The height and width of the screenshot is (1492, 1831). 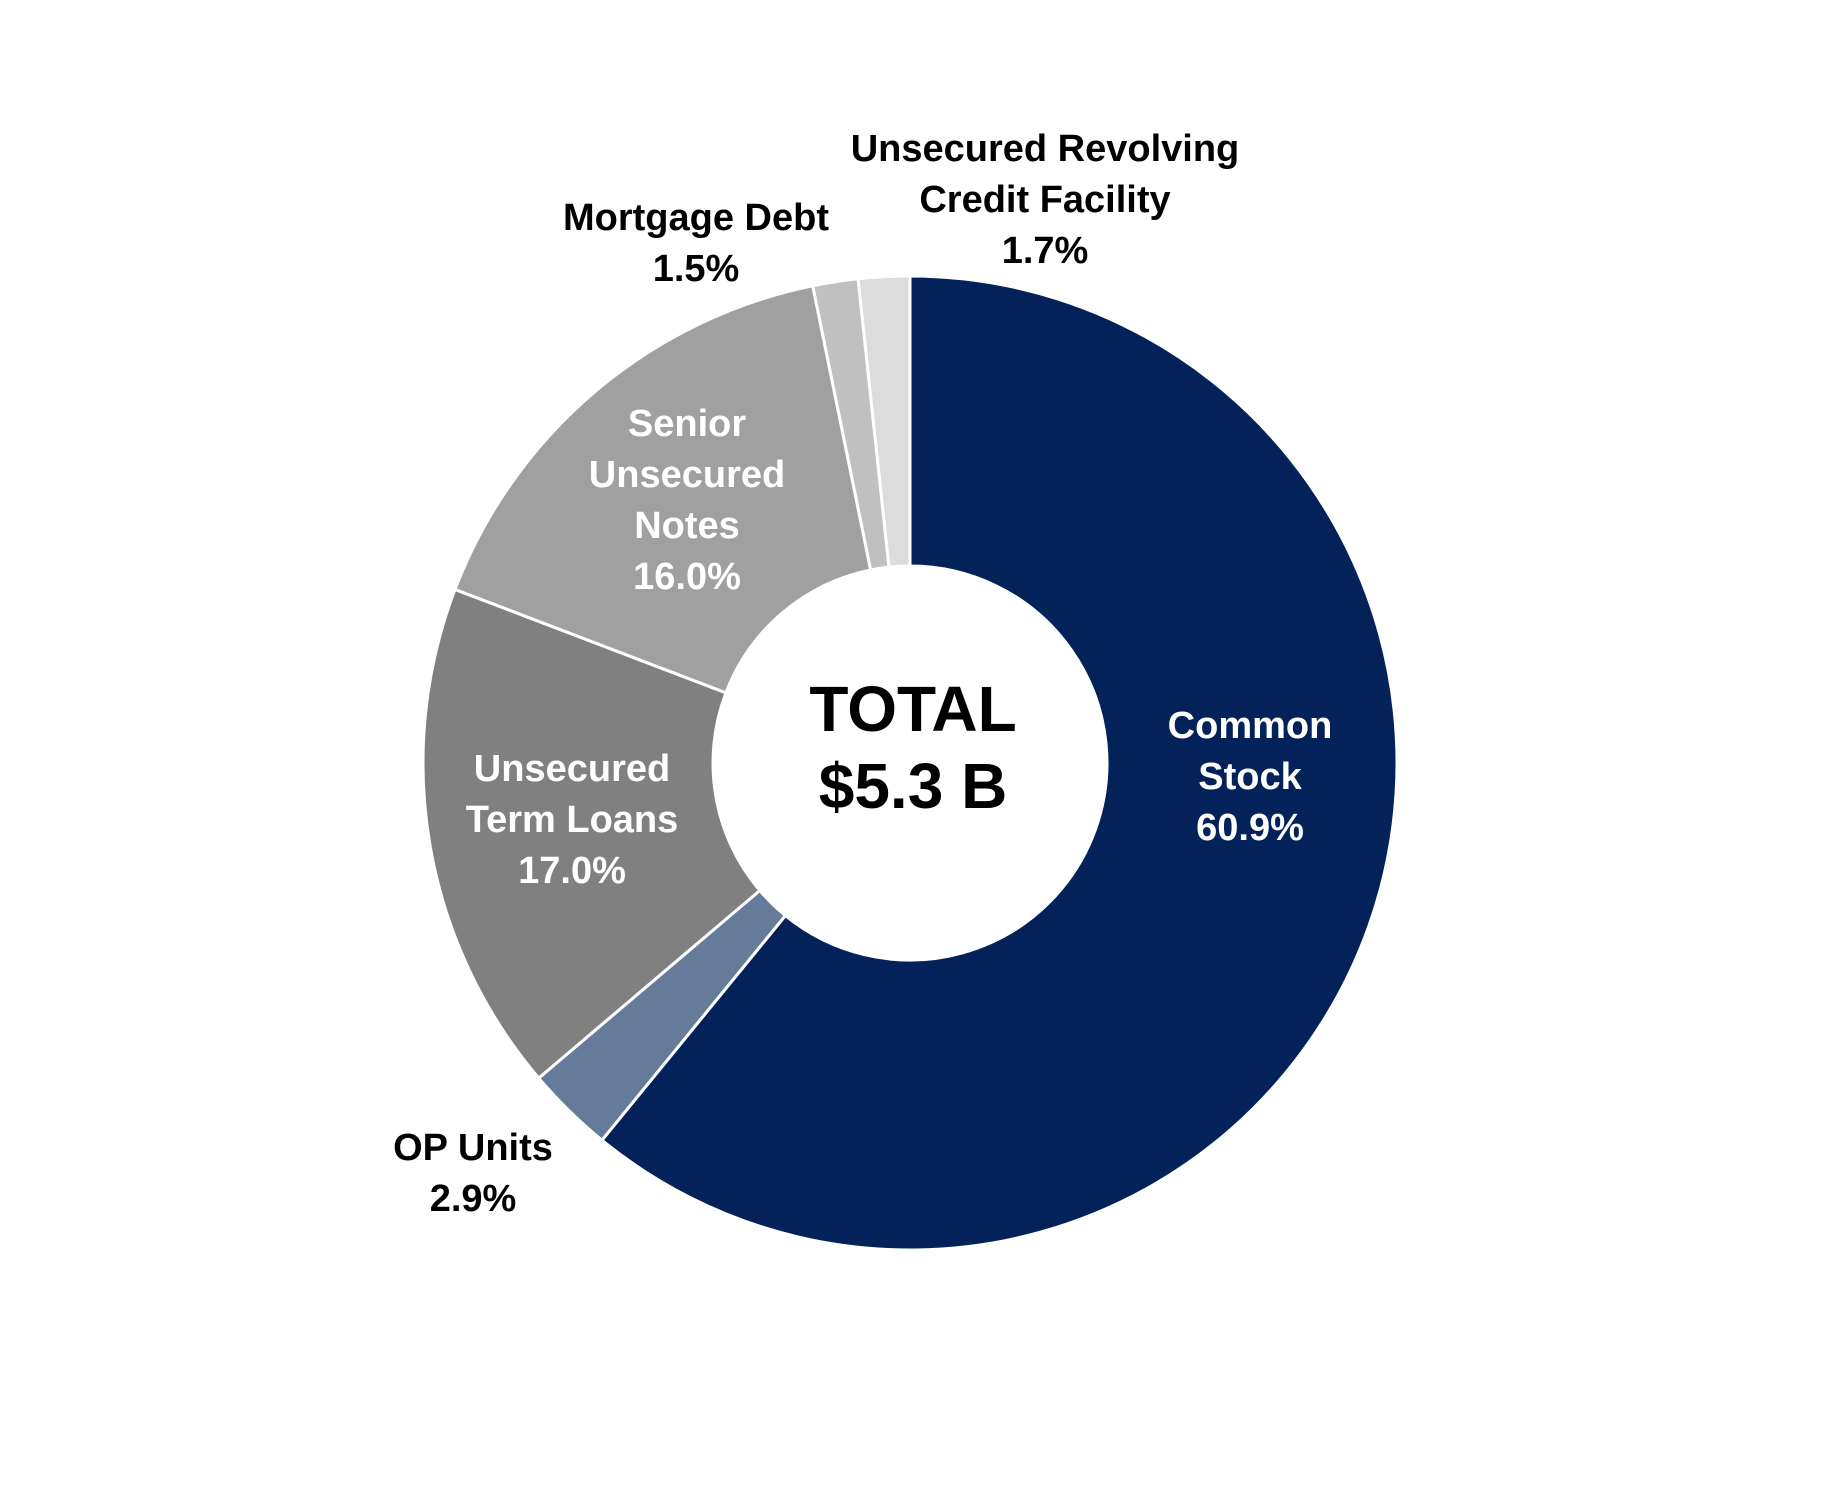 What do you see at coordinates (1044, 200) in the screenshot?
I see `slice-label: Credit Facility` at bounding box center [1044, 200].